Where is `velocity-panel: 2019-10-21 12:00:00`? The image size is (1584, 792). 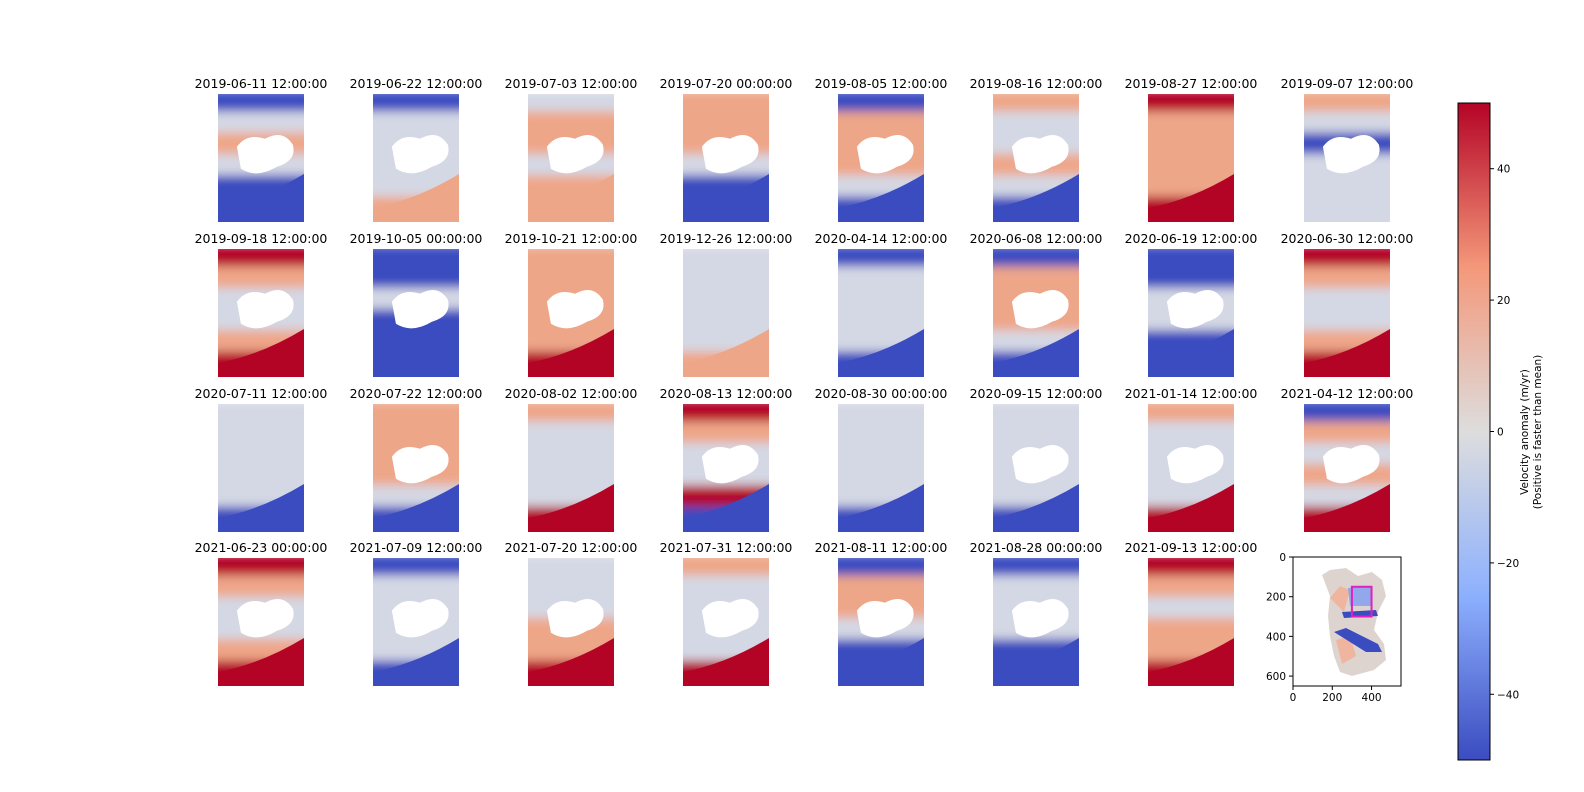 velocity-panel: 2019-10-21 12:00:00 is located at coordinates (571, 304).